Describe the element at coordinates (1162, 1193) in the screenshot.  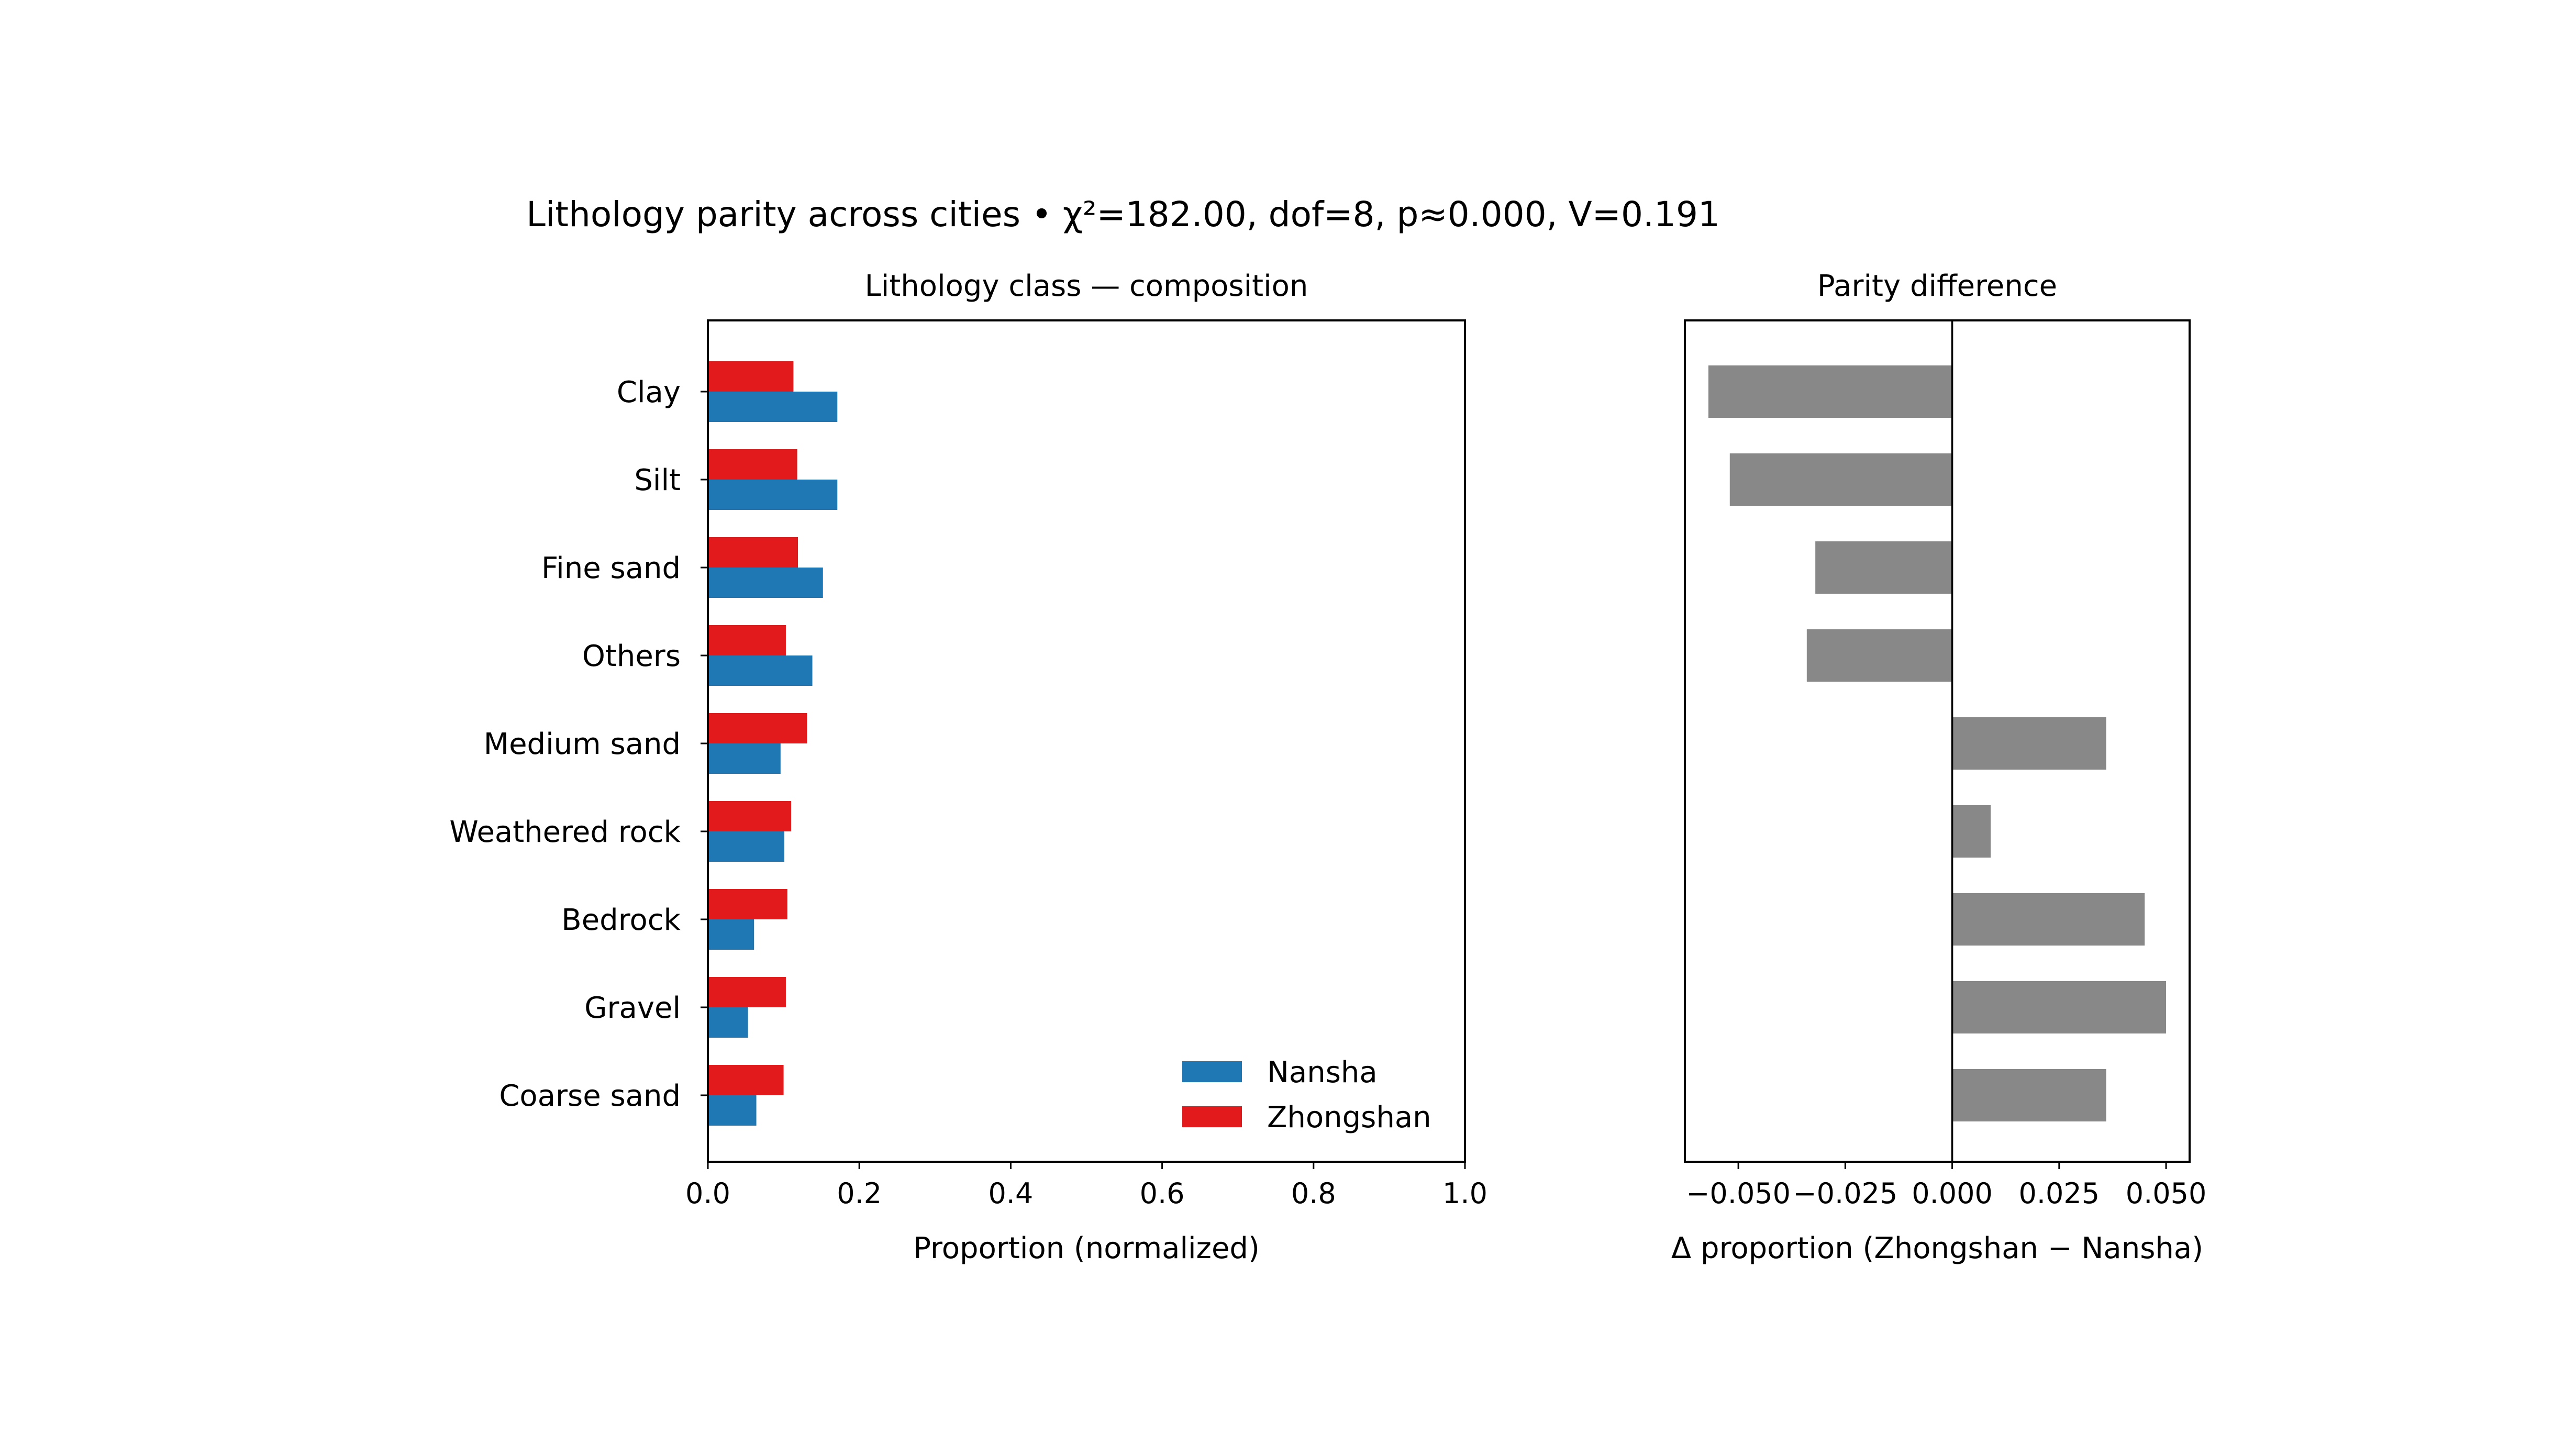
I see `x-tick-label: 0.6` at that location.